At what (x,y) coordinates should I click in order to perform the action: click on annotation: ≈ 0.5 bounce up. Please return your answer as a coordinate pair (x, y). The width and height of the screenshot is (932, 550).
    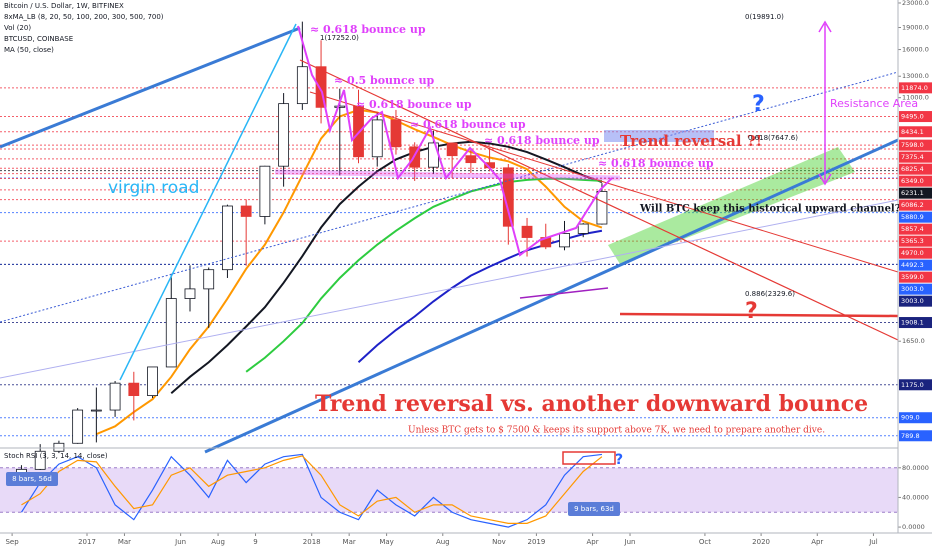
    Looking at the image, I should click on (384, 80).